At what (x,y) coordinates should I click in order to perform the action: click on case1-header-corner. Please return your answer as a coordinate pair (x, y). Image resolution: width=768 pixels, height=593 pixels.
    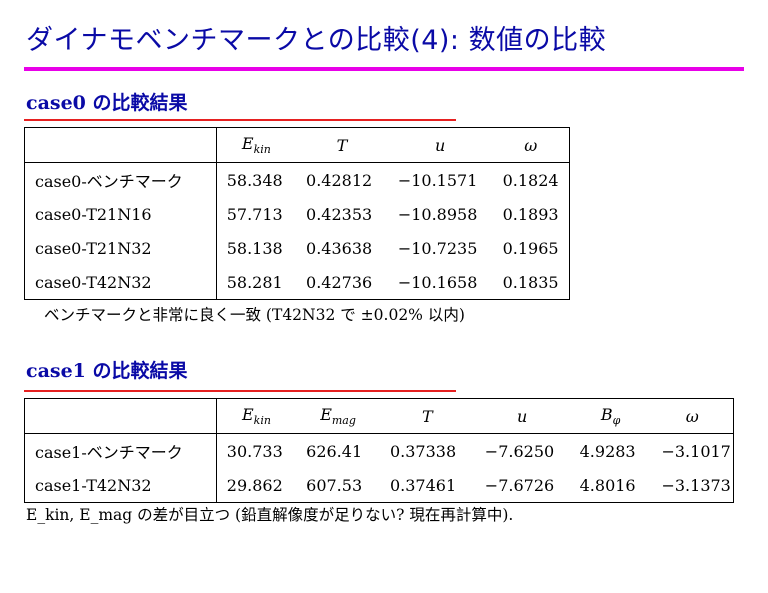
    Looking at the image, I should click on (120, 416).